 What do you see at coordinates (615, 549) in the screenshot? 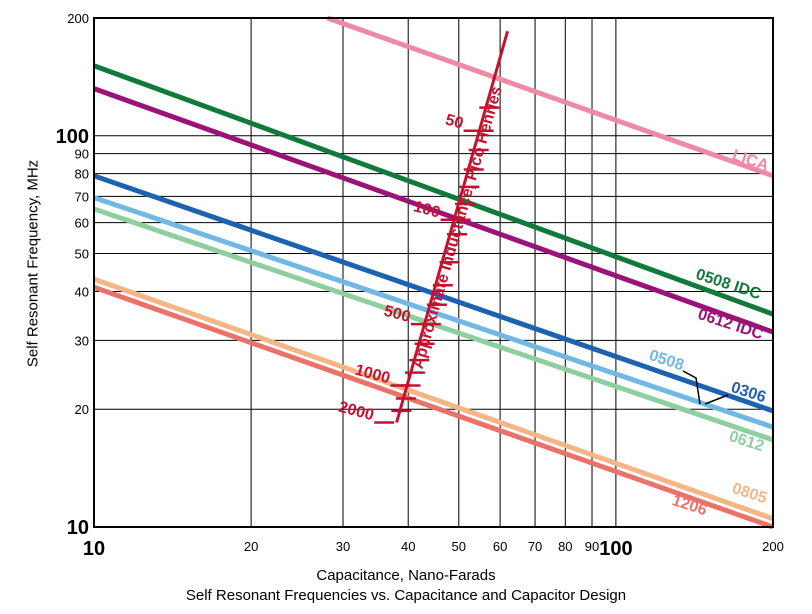
I see `x-tick-label: 100` at bounding box center [615, 549].